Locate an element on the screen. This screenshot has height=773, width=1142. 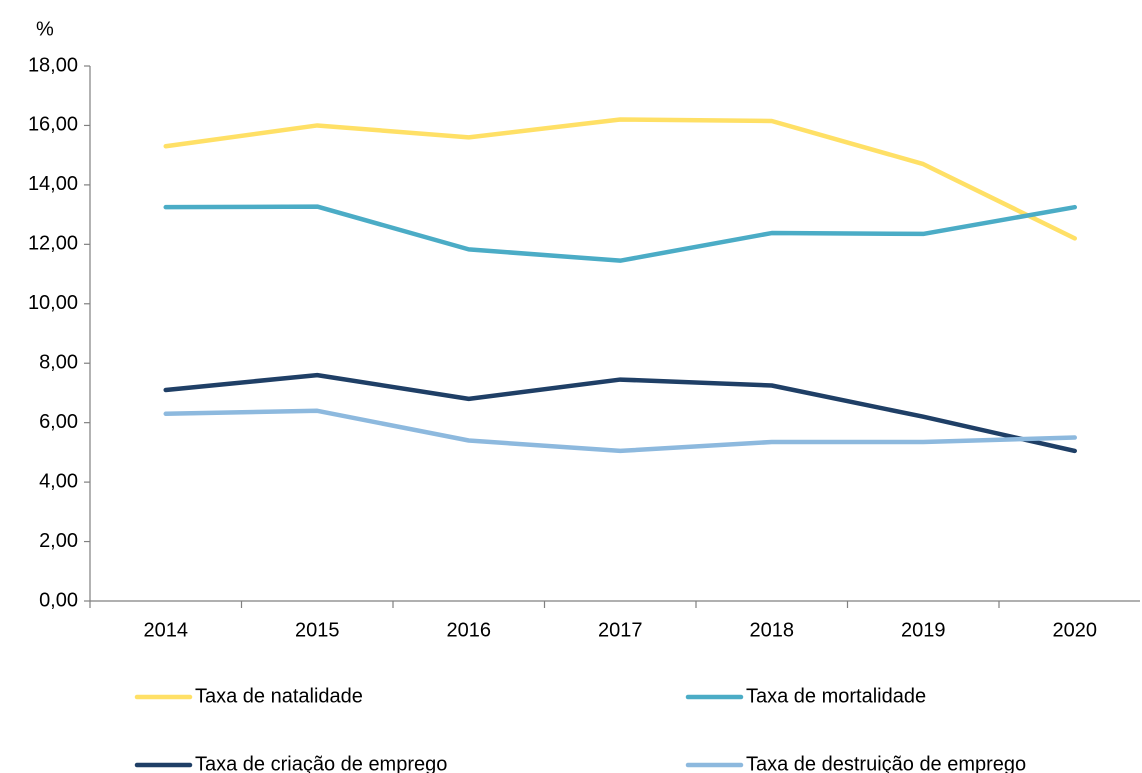
legend-label: Taxa de destruição de emprego is located at coordinates (886, 763).